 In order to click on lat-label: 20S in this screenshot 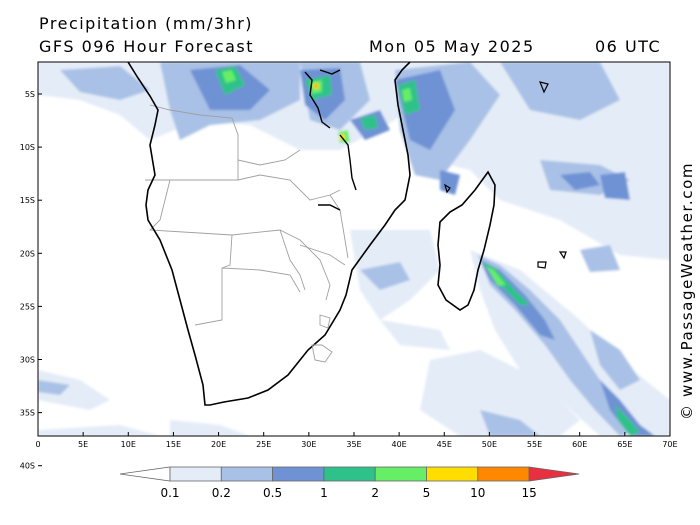, I will do `click(27, 253)`.